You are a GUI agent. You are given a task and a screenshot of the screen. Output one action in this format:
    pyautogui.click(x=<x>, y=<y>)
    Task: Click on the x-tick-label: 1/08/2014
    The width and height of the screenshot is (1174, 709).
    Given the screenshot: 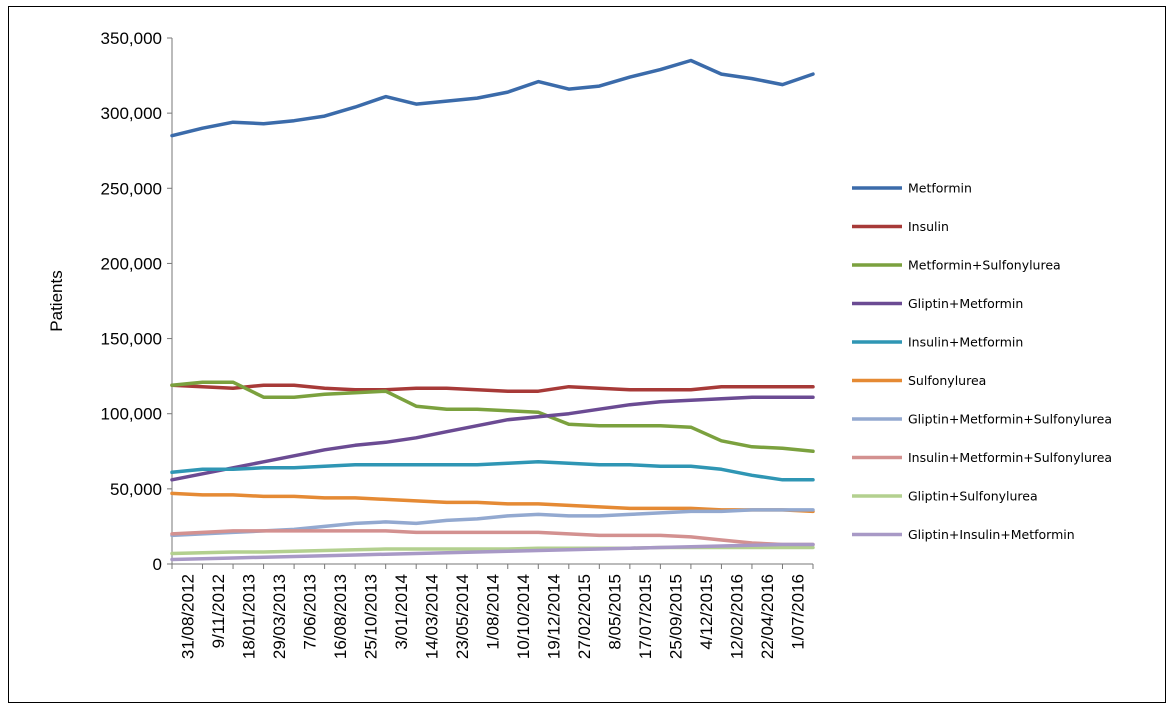 What is the action you would take?
    pyautogui.click(x=493, y=612)
    